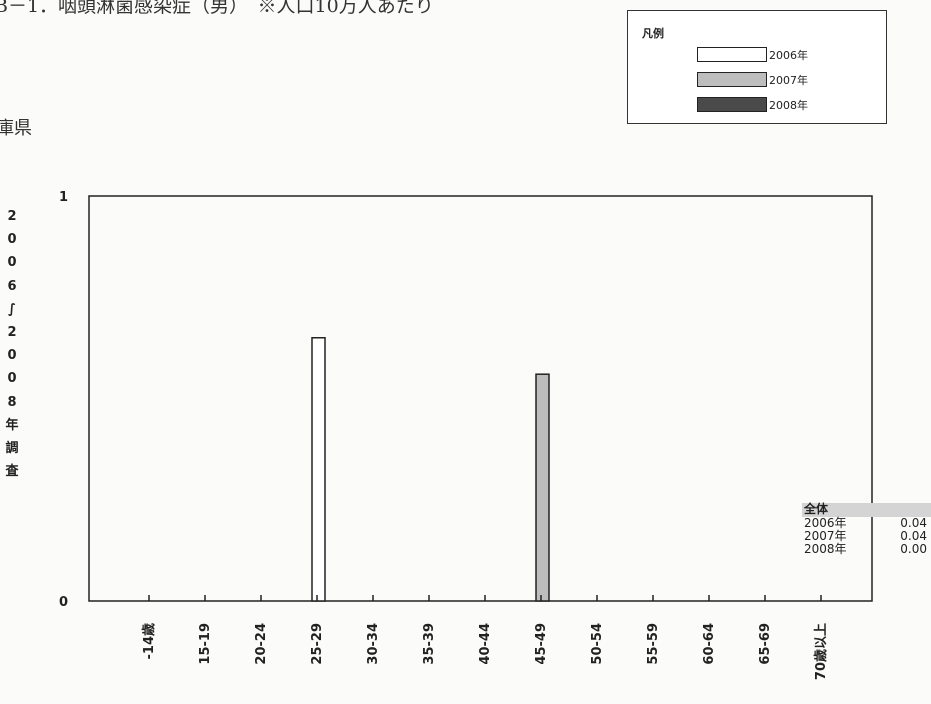 The image size is (931, 704). Describe the element at coordinates (429, 644) in the screenshot. I see `x-tick-label: 35-39` at that location.